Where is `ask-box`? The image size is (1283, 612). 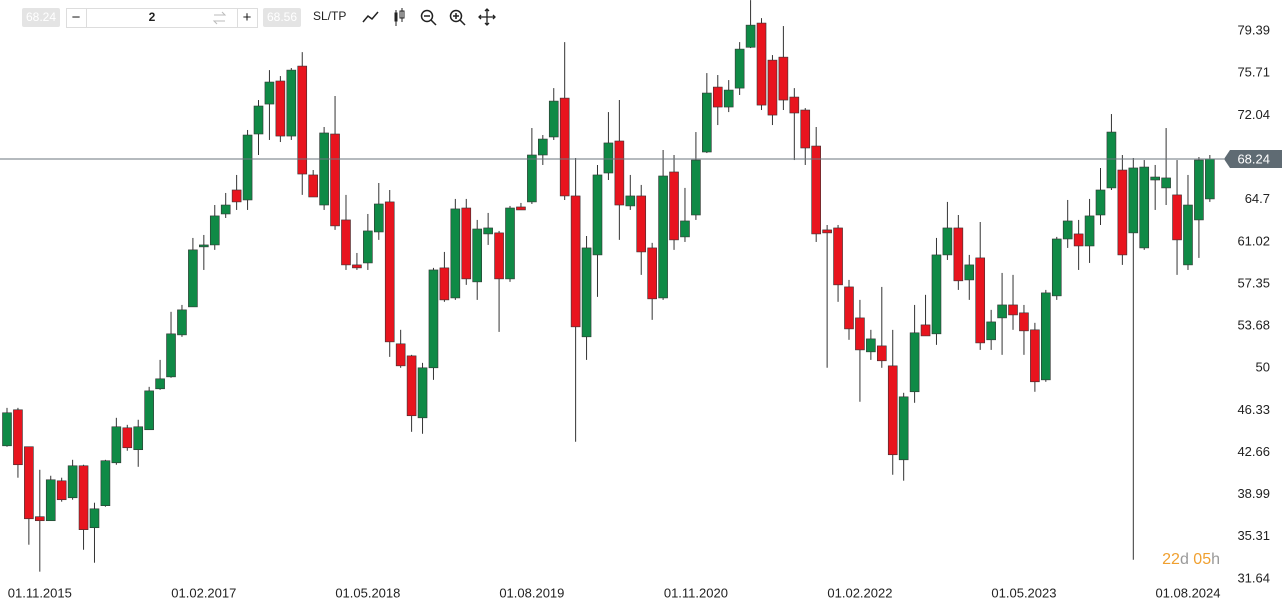 ask-box is located at coordinates (282, 17).